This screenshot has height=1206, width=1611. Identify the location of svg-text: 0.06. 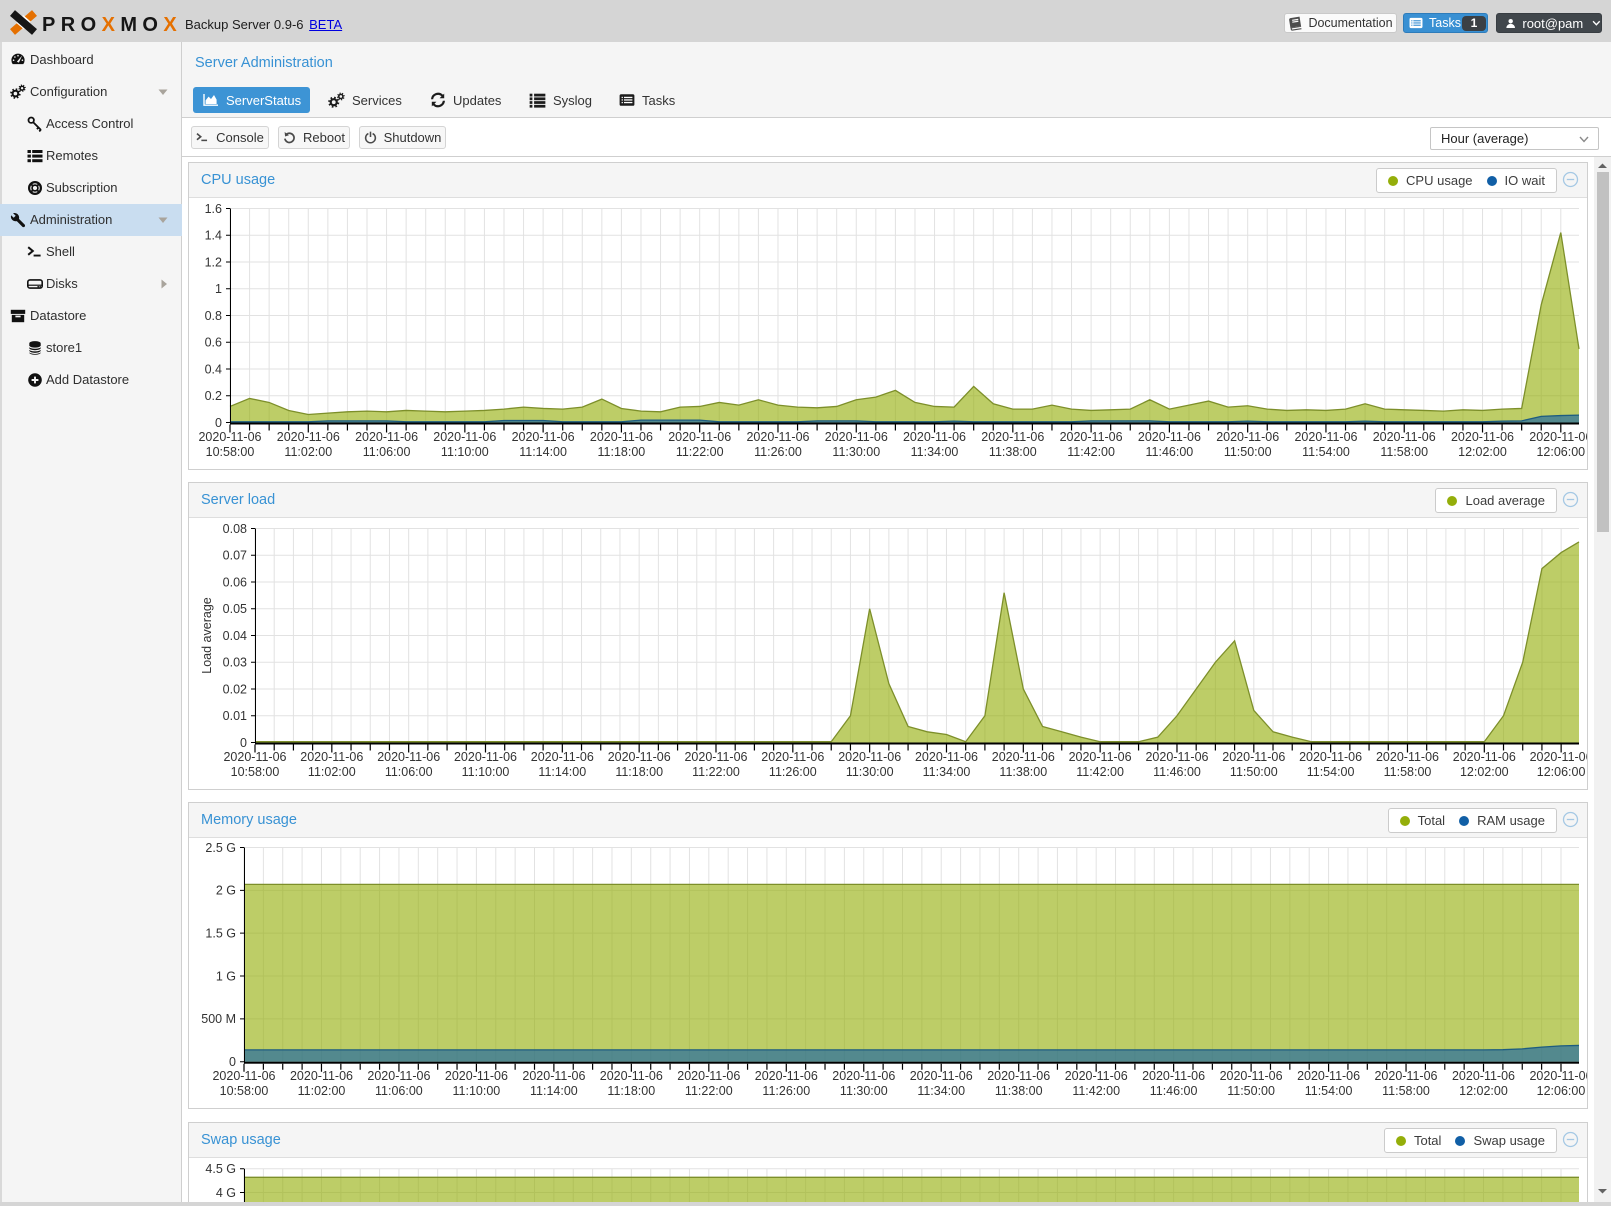
(235, 582).